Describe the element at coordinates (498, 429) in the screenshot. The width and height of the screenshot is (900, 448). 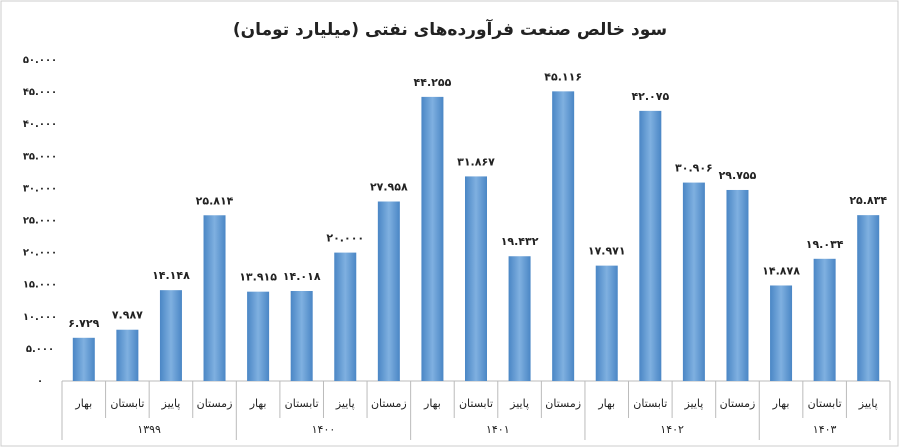
I see `group-label: ۱۴۰۱` at that location.